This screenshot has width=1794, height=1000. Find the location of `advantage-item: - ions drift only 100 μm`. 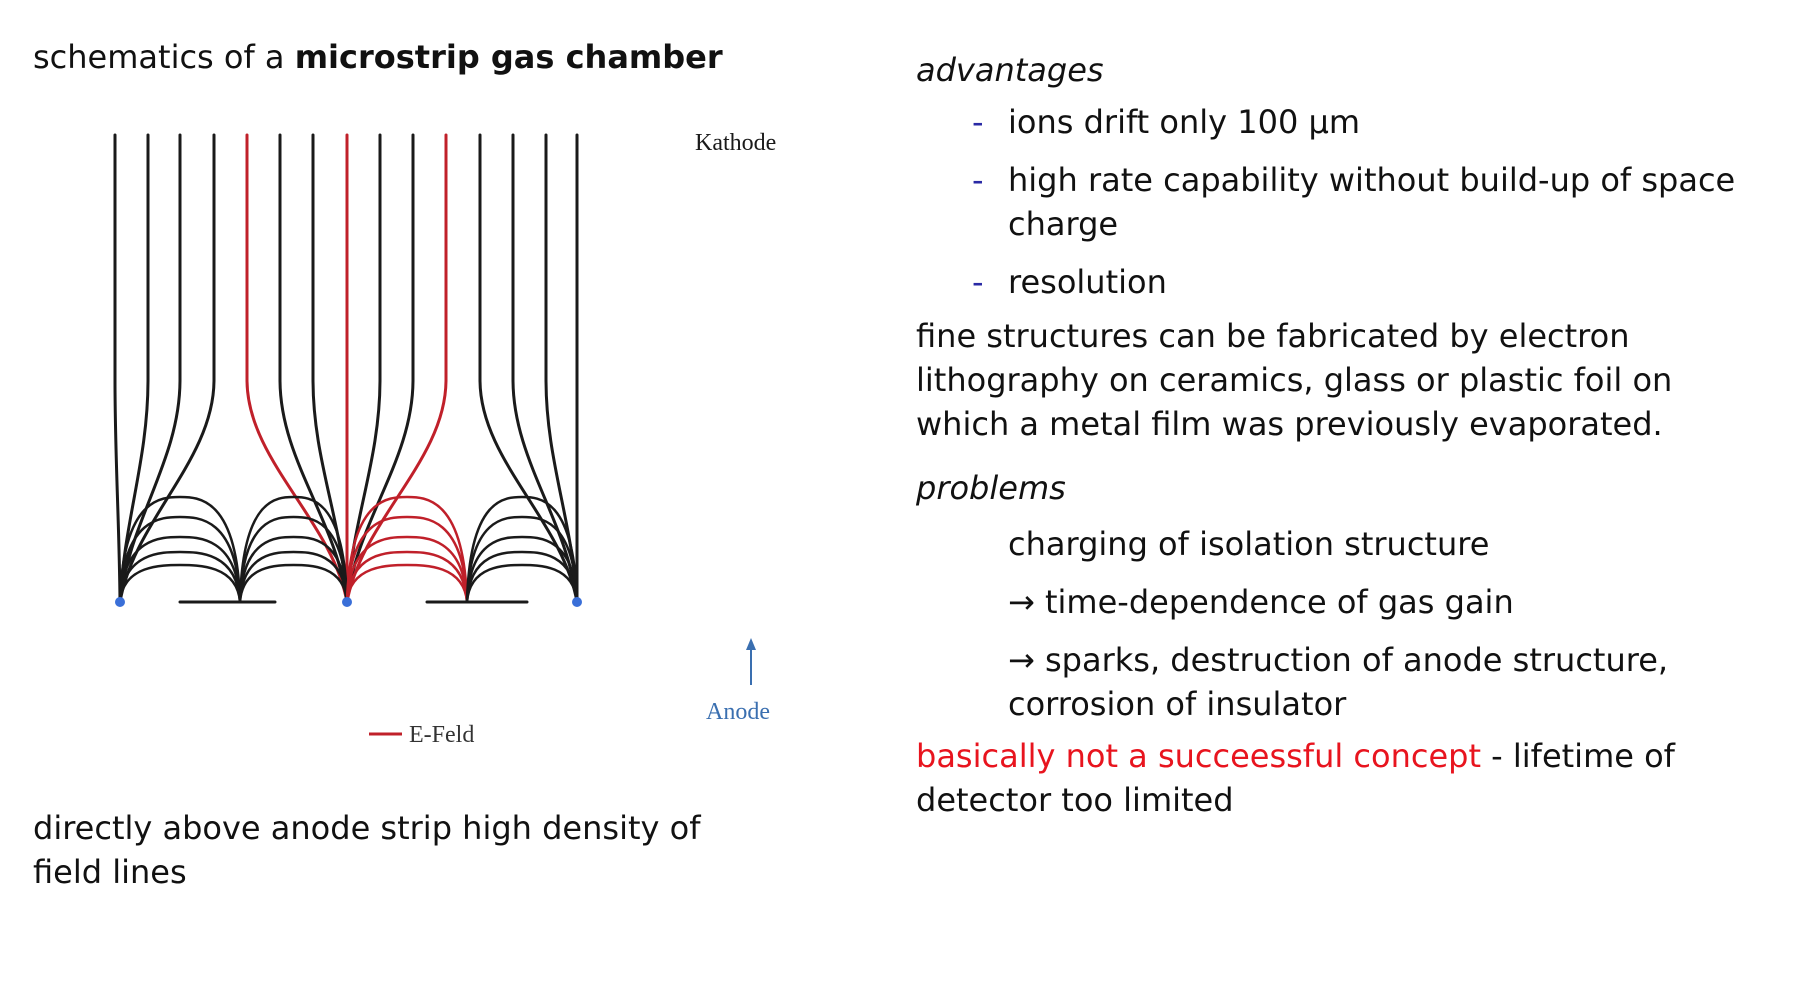

advantage-item: - ions drift only 100 μm is located at coordinates (1341, 122).